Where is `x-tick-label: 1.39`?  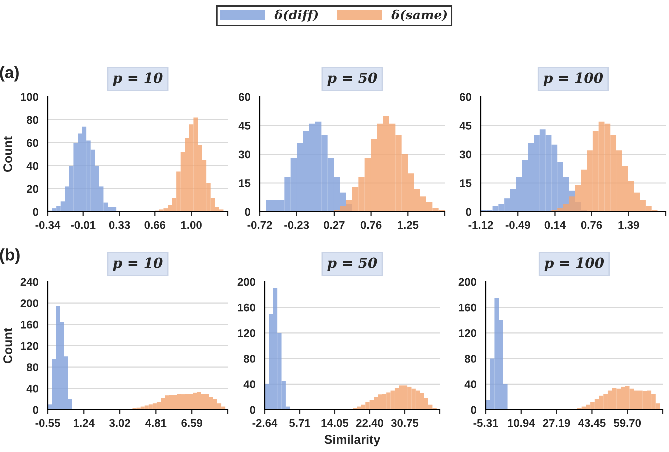
x-tick-label: 1.39 is located at coordinates (629, 225).